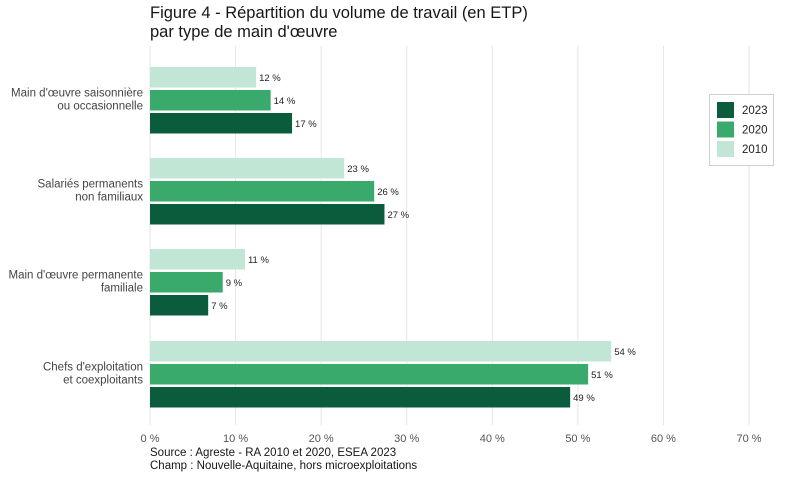 The height and width of the screenshot is (480, 800). I want to click on legend-swatch-2020, so click(725, 129).